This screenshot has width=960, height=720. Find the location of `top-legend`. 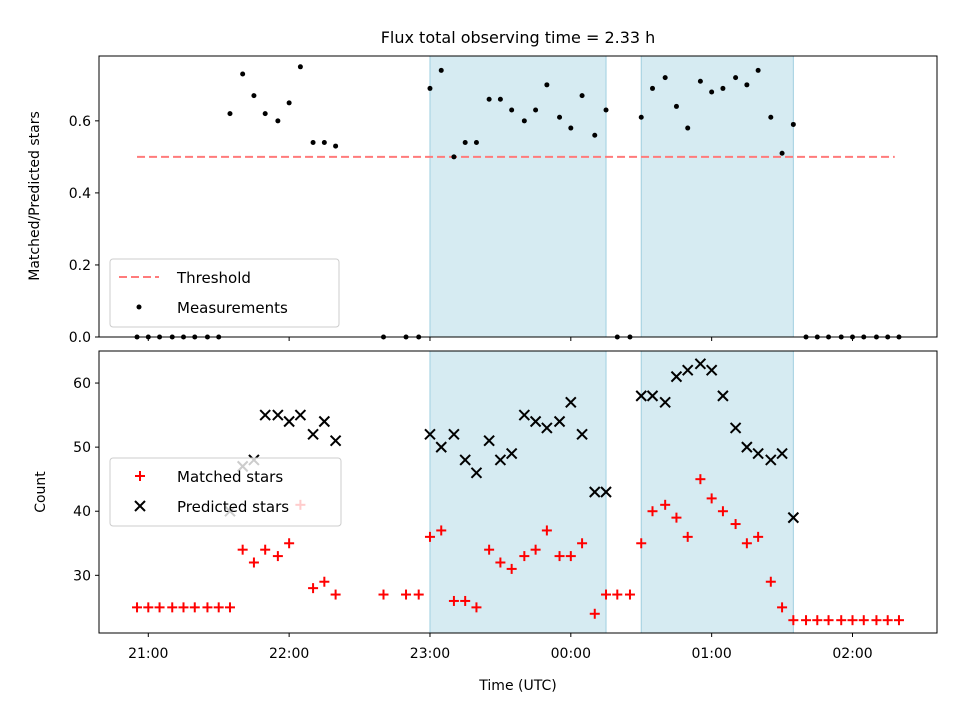

top-legend is located at coordinates (224, 293).